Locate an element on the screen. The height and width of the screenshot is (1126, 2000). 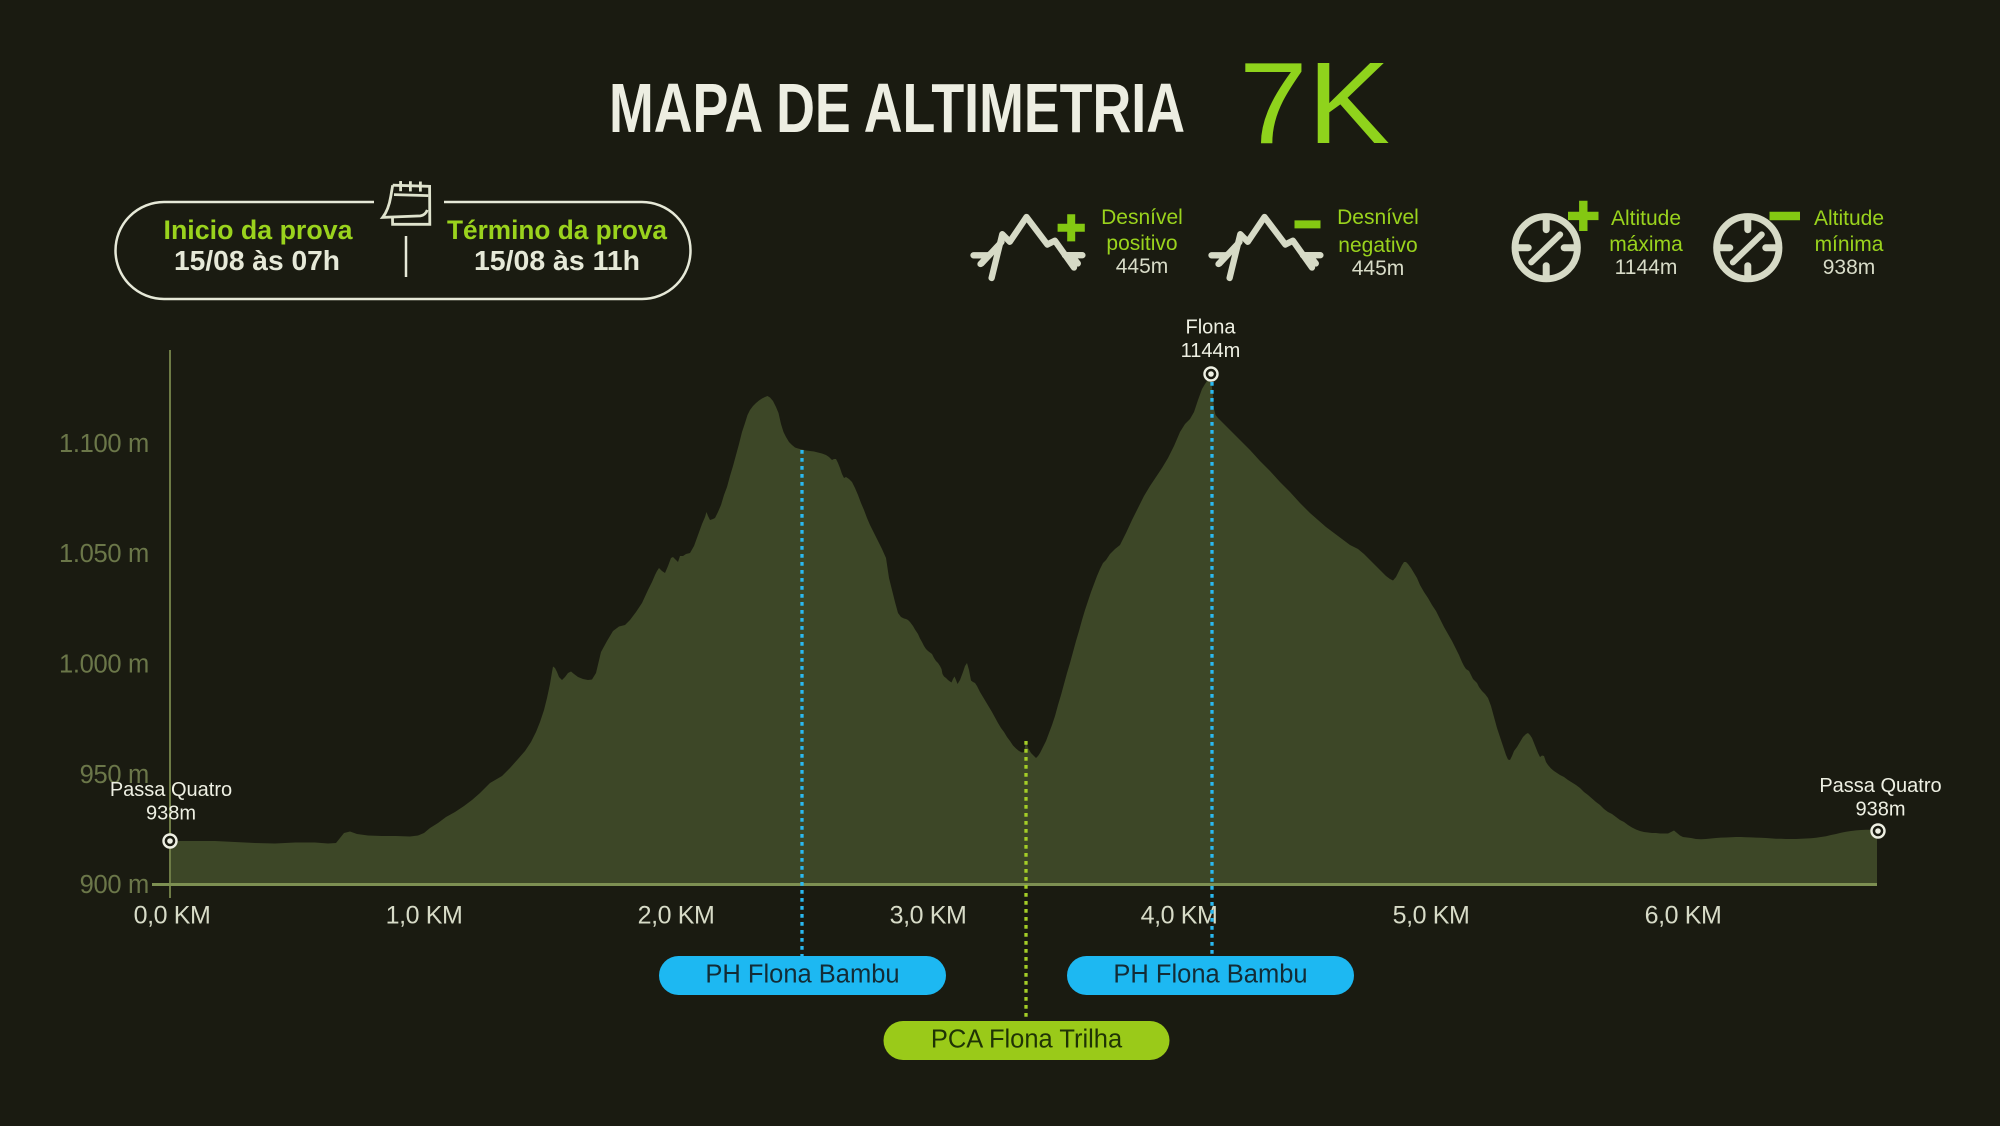
svg-text: 1.000 m is located at coordinates (104, 665).